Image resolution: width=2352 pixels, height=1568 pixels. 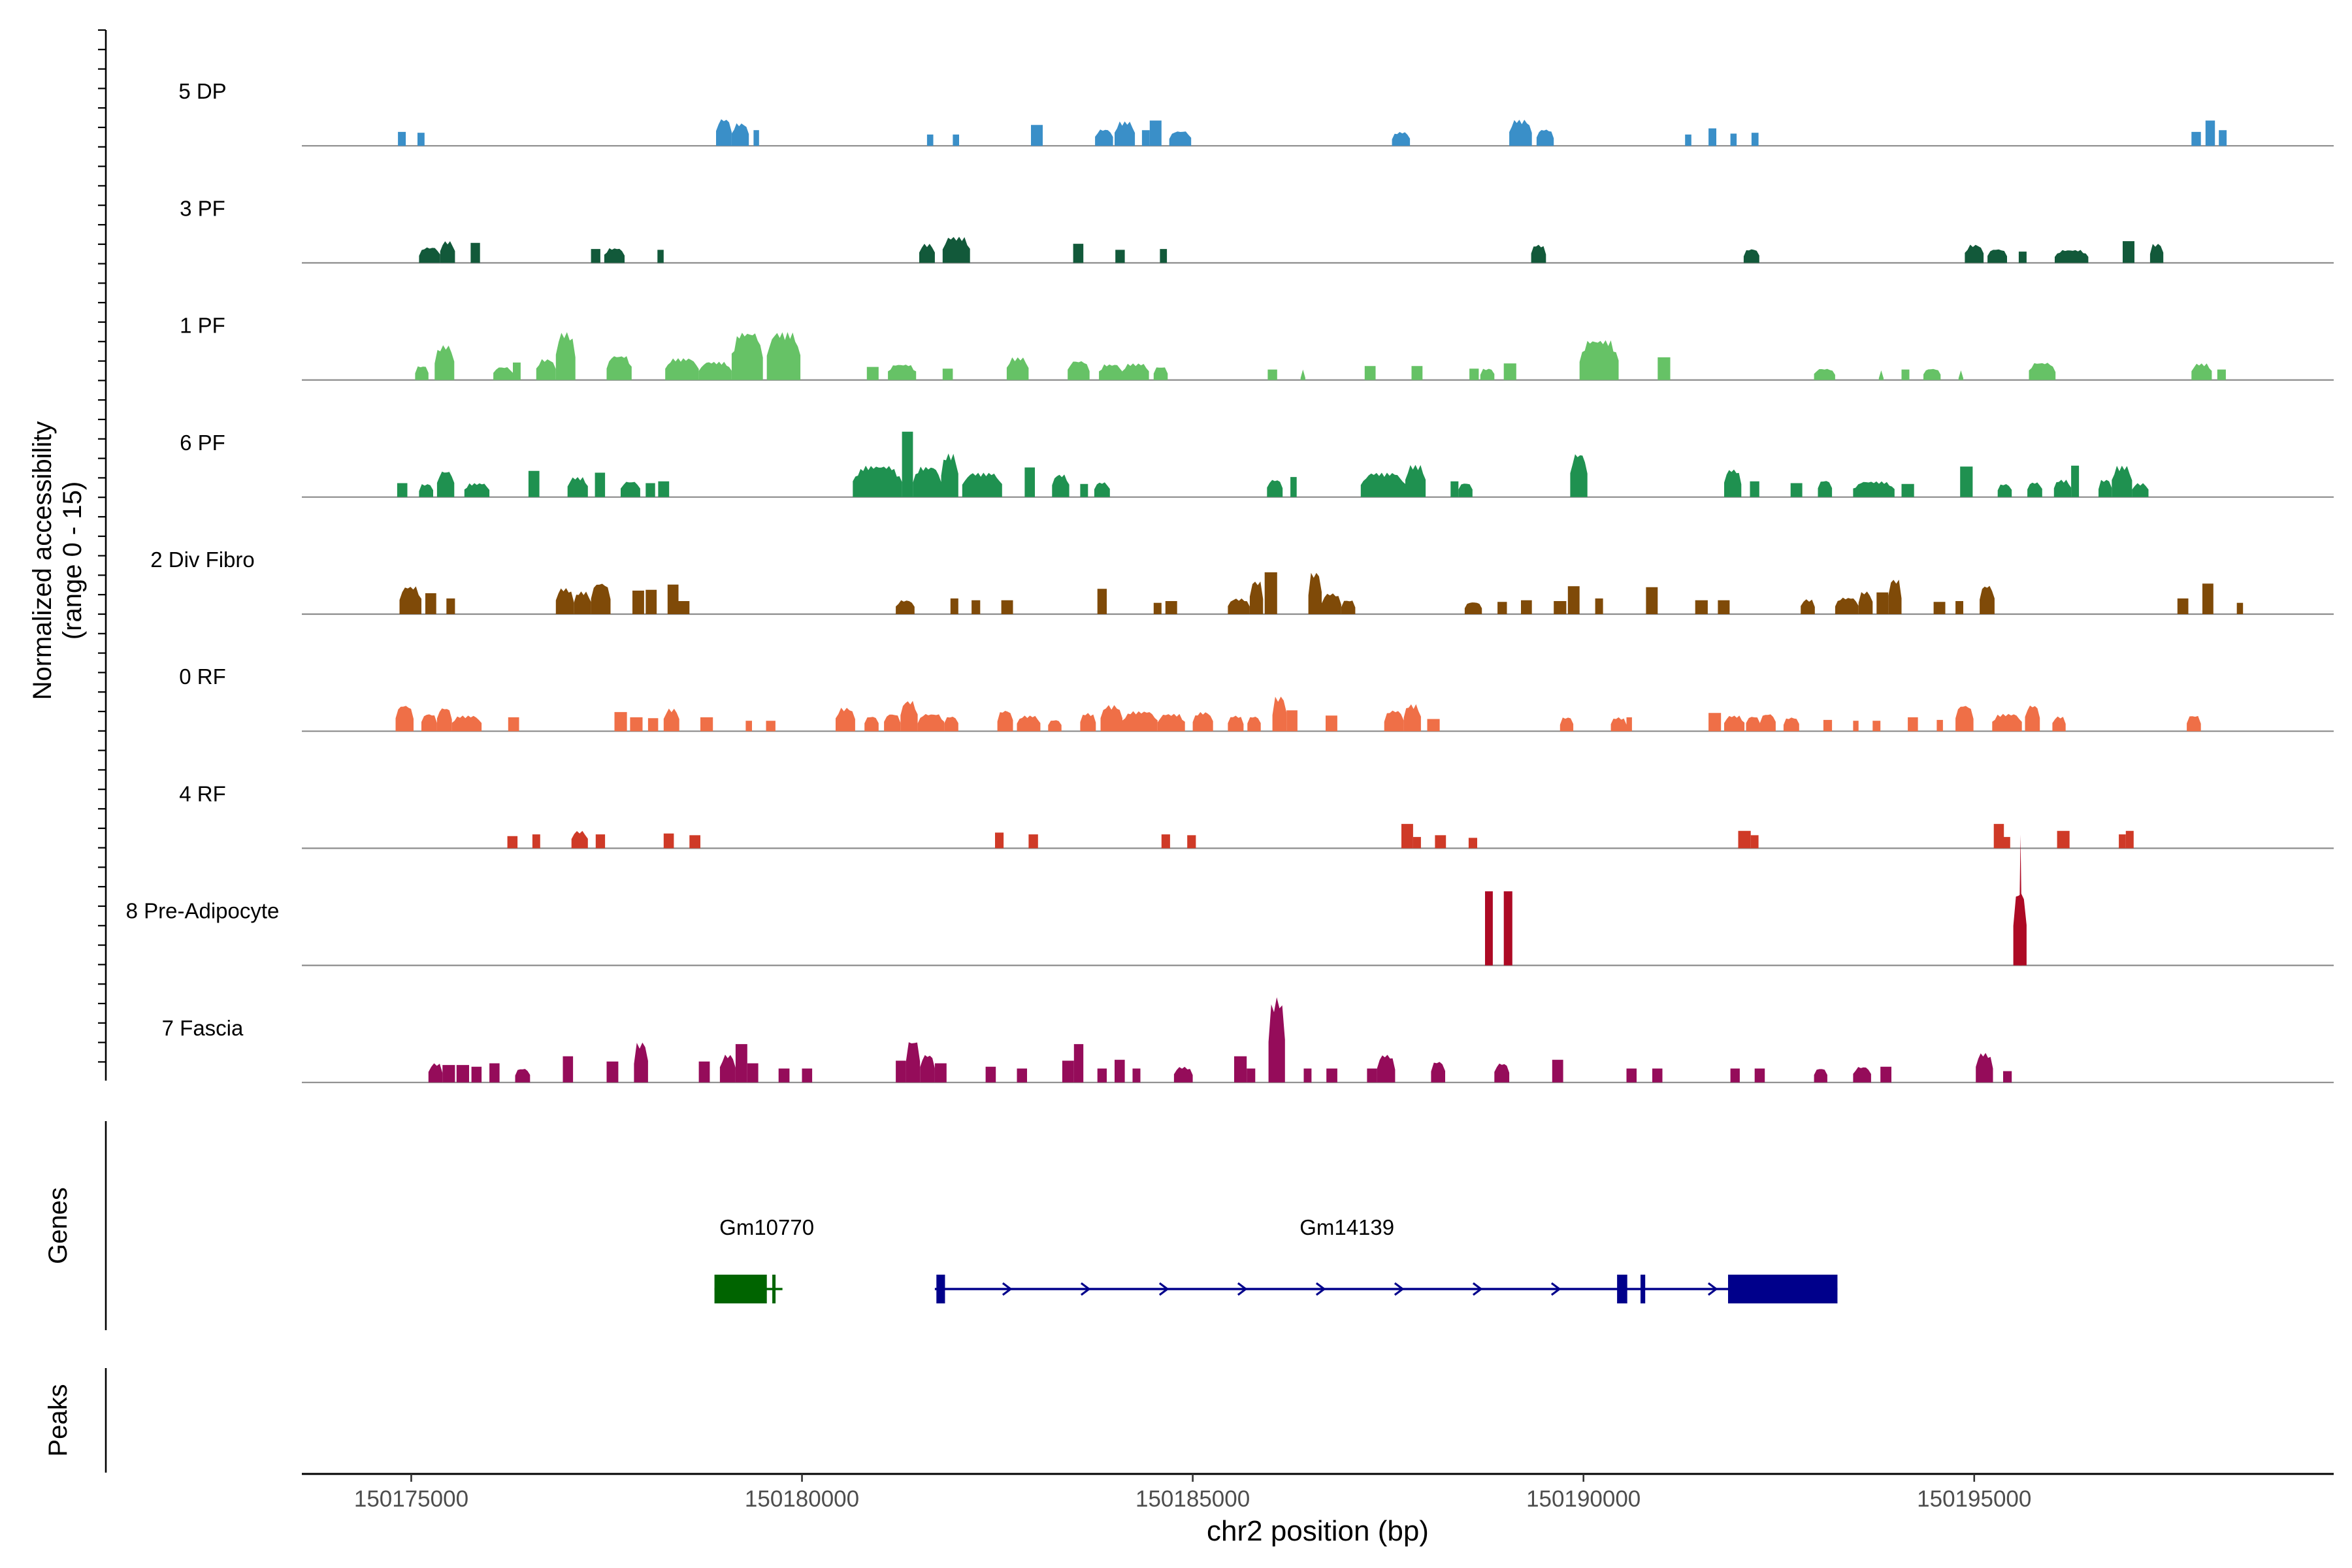 I want to click on track-6-pf: 6 PF, so click(x=1257, y=464).